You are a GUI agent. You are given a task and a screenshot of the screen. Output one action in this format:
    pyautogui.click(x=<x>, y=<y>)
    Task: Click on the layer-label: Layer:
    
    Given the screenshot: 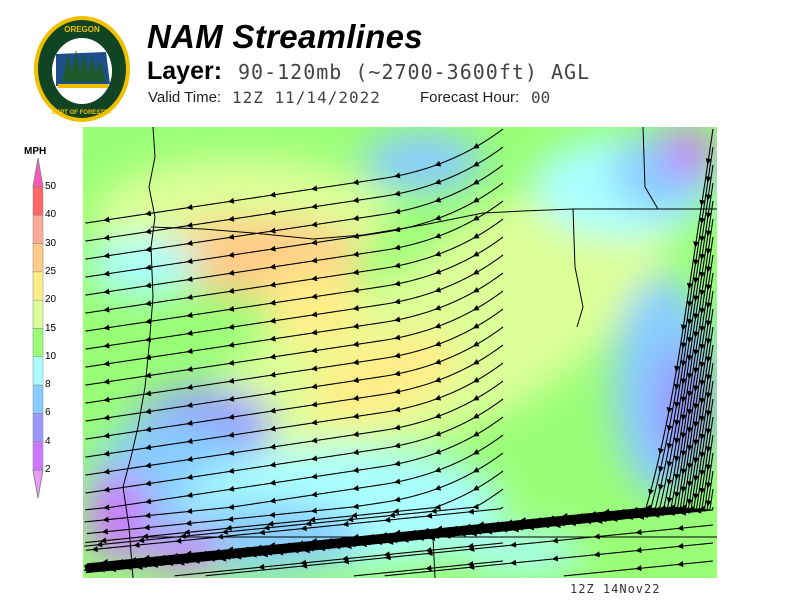 What is the action you would take?
    pyautogui.click(x=185, y=71)
    